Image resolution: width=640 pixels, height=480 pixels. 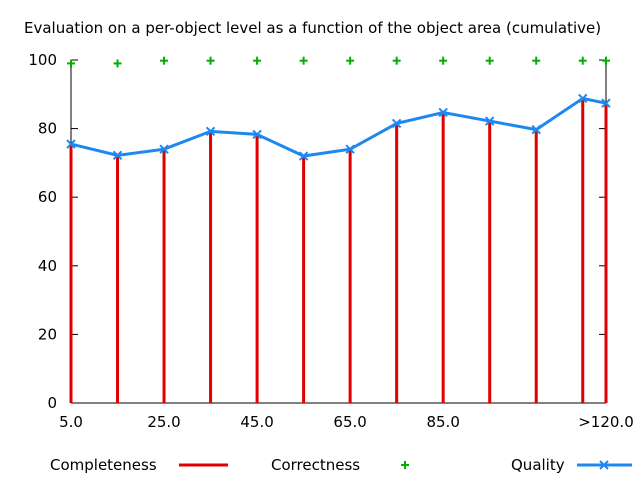 I want to click on legend: Completeness Correctness Quality, so click(x=341, y=465).